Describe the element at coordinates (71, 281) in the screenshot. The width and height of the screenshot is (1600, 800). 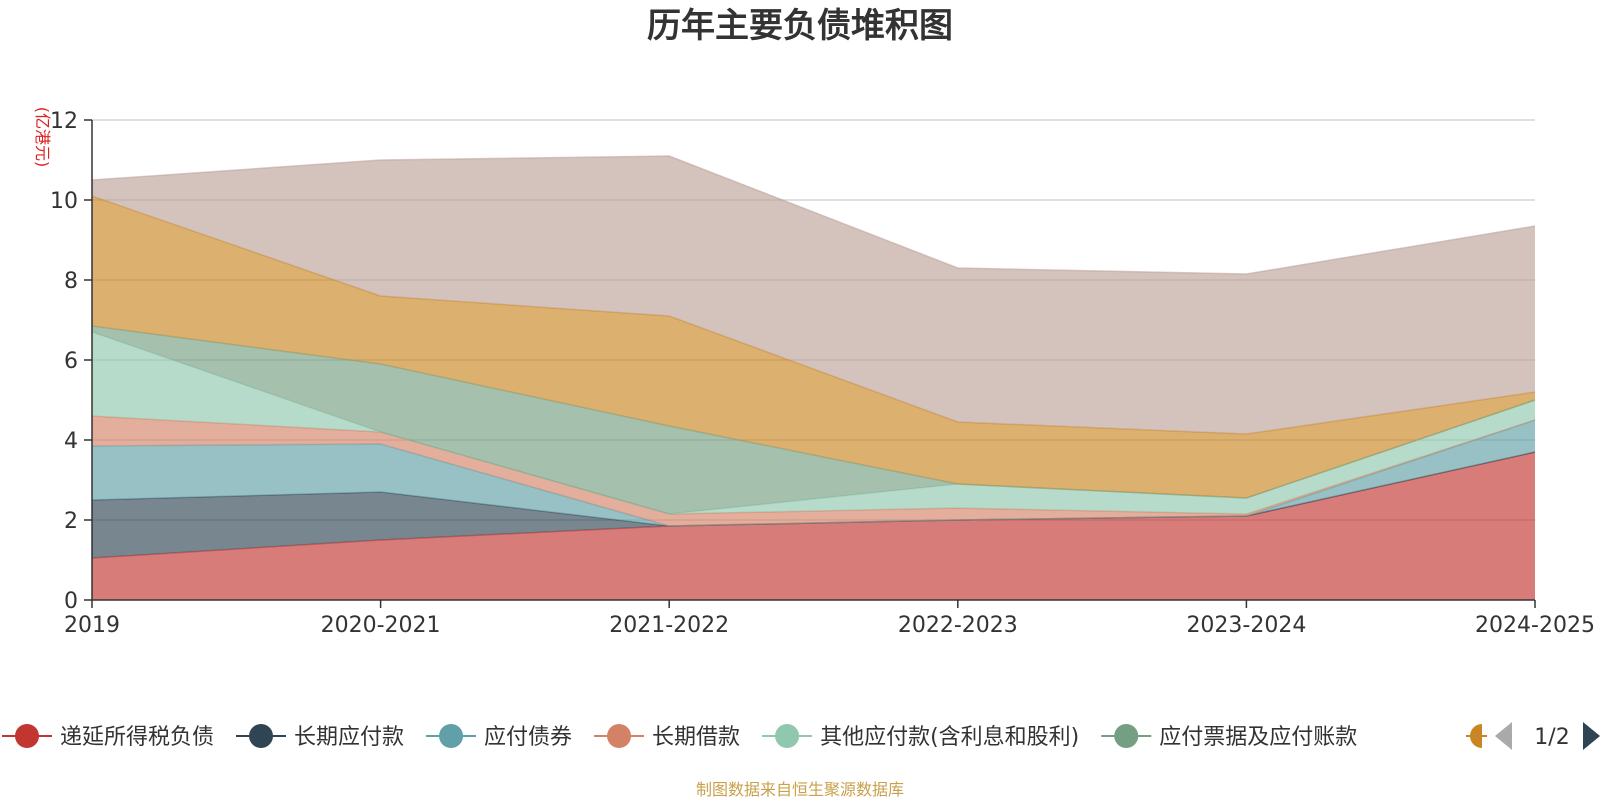
I see `y-tick-label: 8` at that location.